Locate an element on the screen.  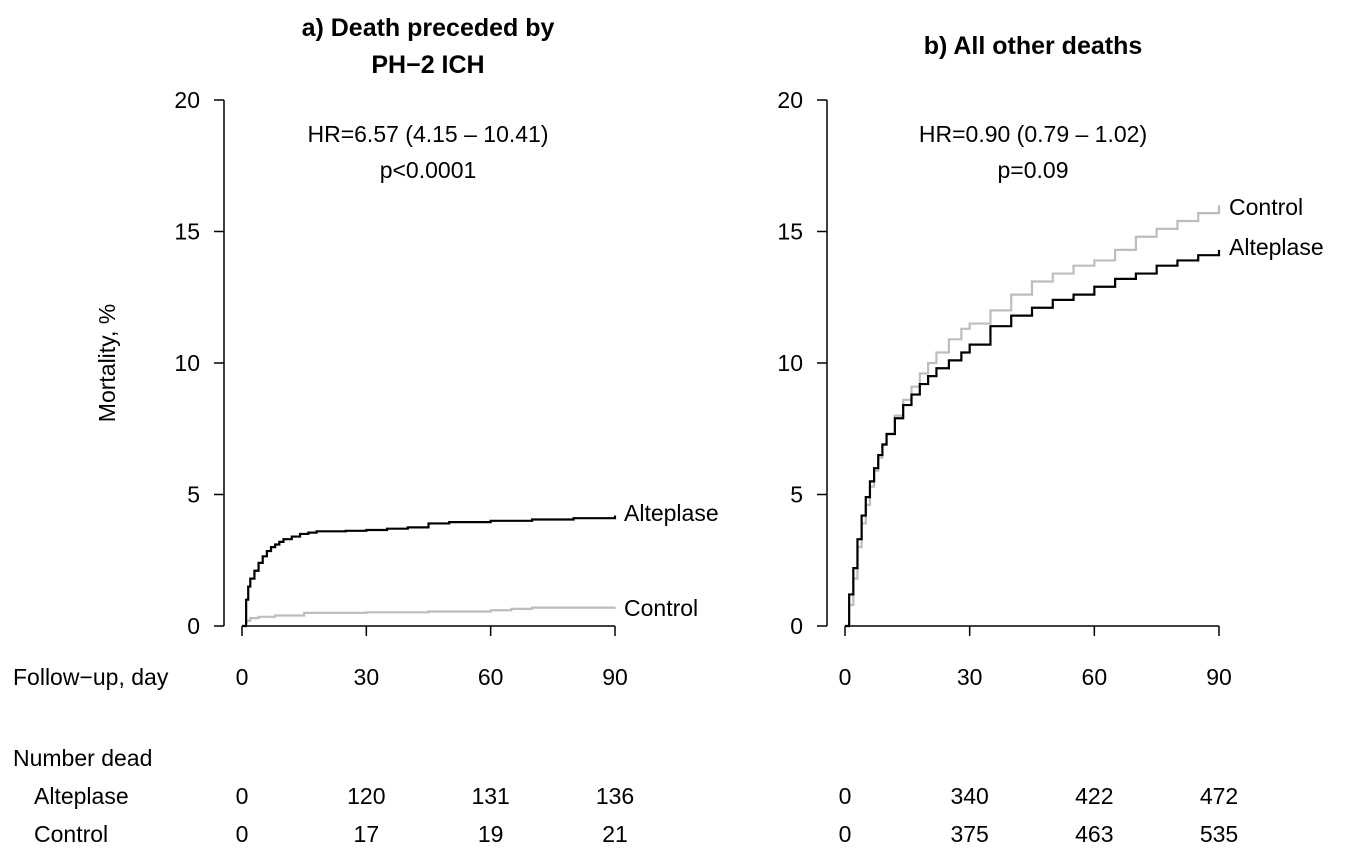
risk-table-cell: 463 is located at coordinates (1094, 834).